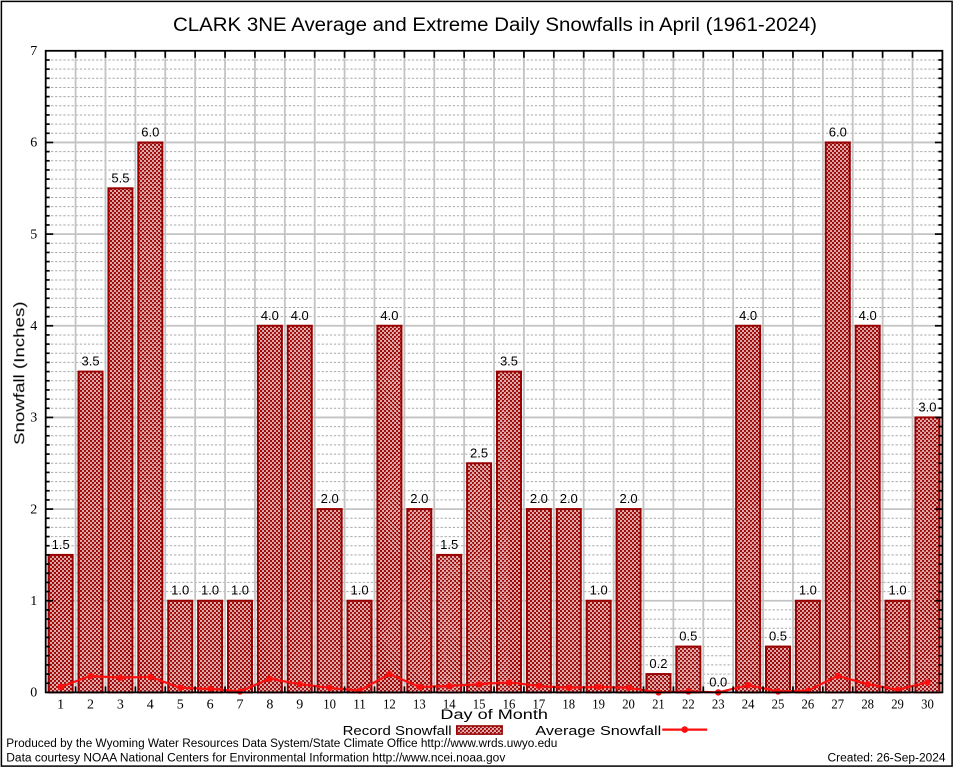 This screenshot has height=768, width=954. I want to click on svg-text: Day of Month, so click(494, 714).